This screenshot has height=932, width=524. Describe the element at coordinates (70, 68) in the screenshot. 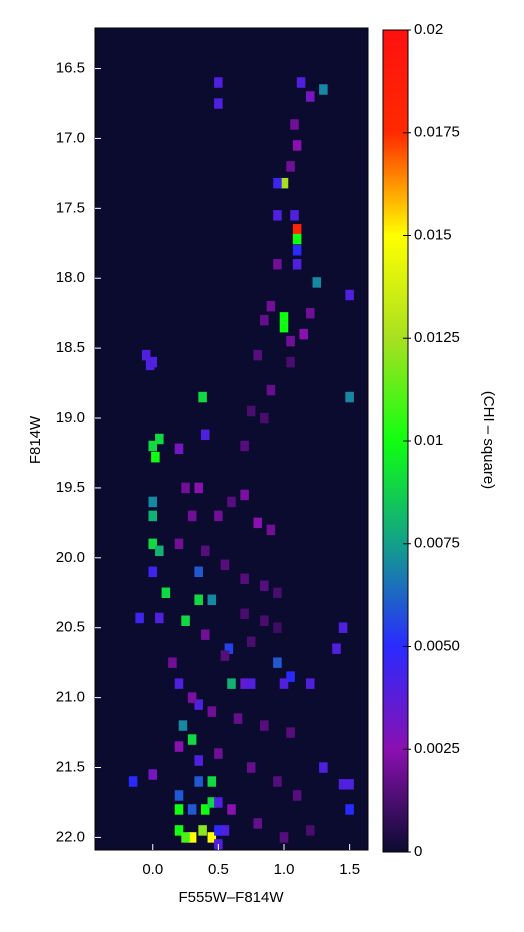

I see `y-tick-label: 16.5` at that location.